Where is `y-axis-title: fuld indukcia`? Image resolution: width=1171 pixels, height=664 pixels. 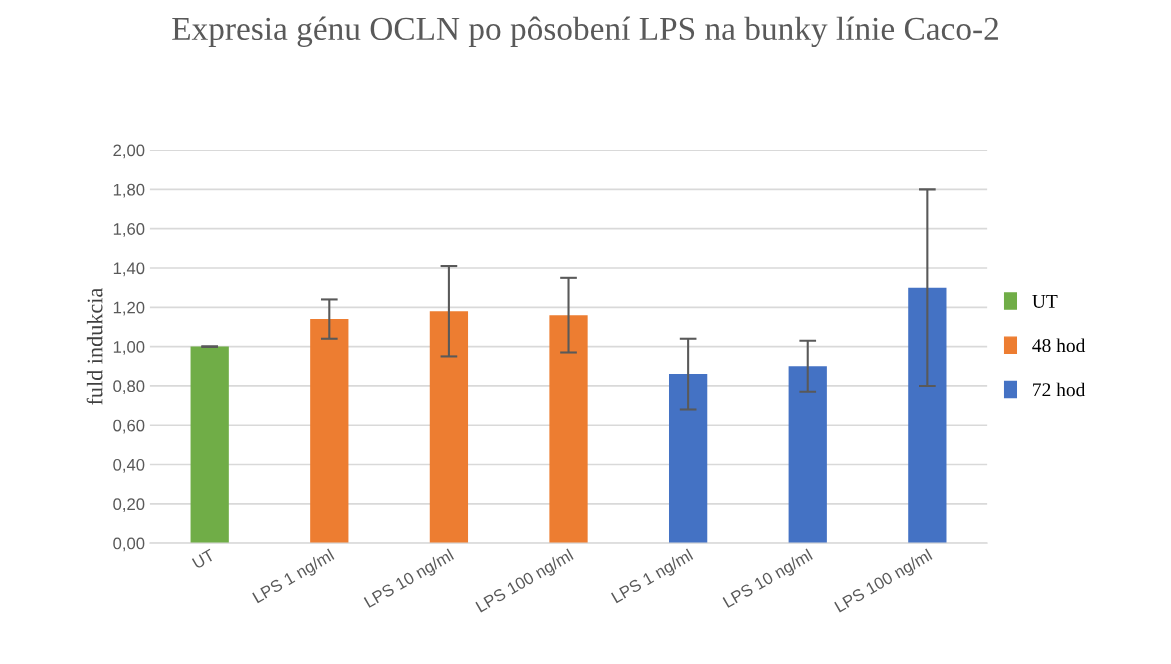
y-axis-title: fuld indukcia is located at coordinates (94, 346).